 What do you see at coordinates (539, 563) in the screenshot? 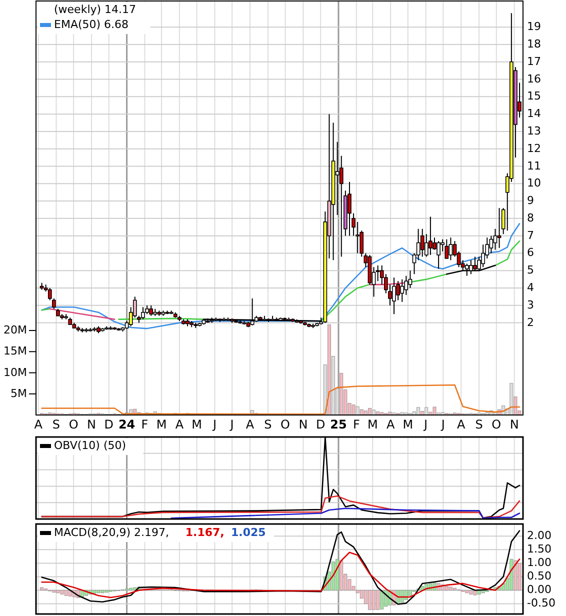
I see `y-tick-label: 1.00` at bounding box center [539, 563].